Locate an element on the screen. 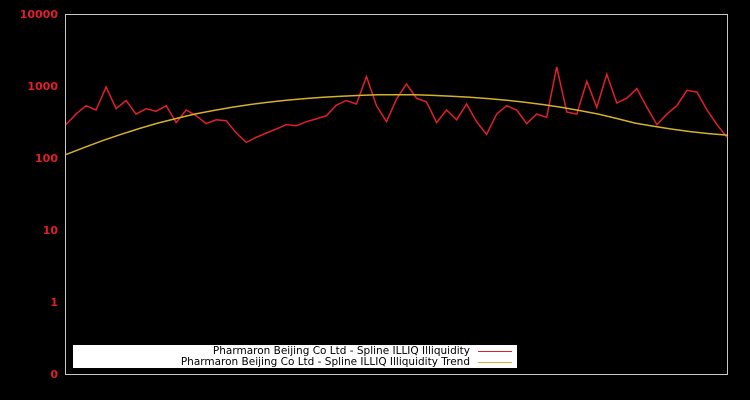  y-tick-1000: 1000 is located at coordinates (42, 86).